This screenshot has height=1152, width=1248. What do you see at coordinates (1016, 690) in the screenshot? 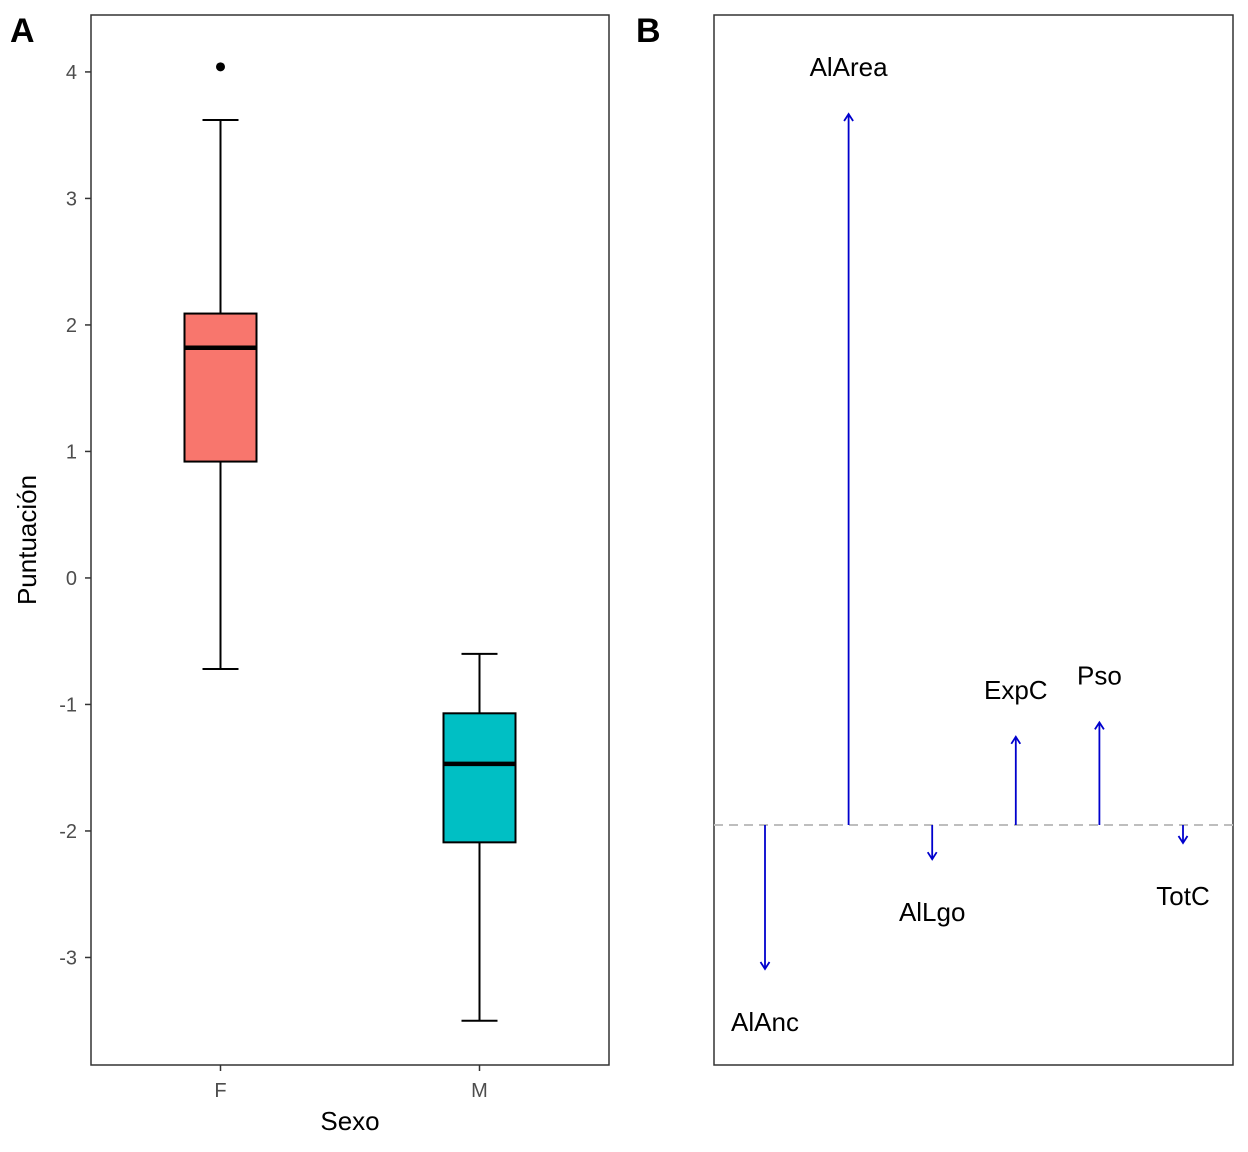
I see `variable-label: ExpC` at bounding box center [1016, 690].